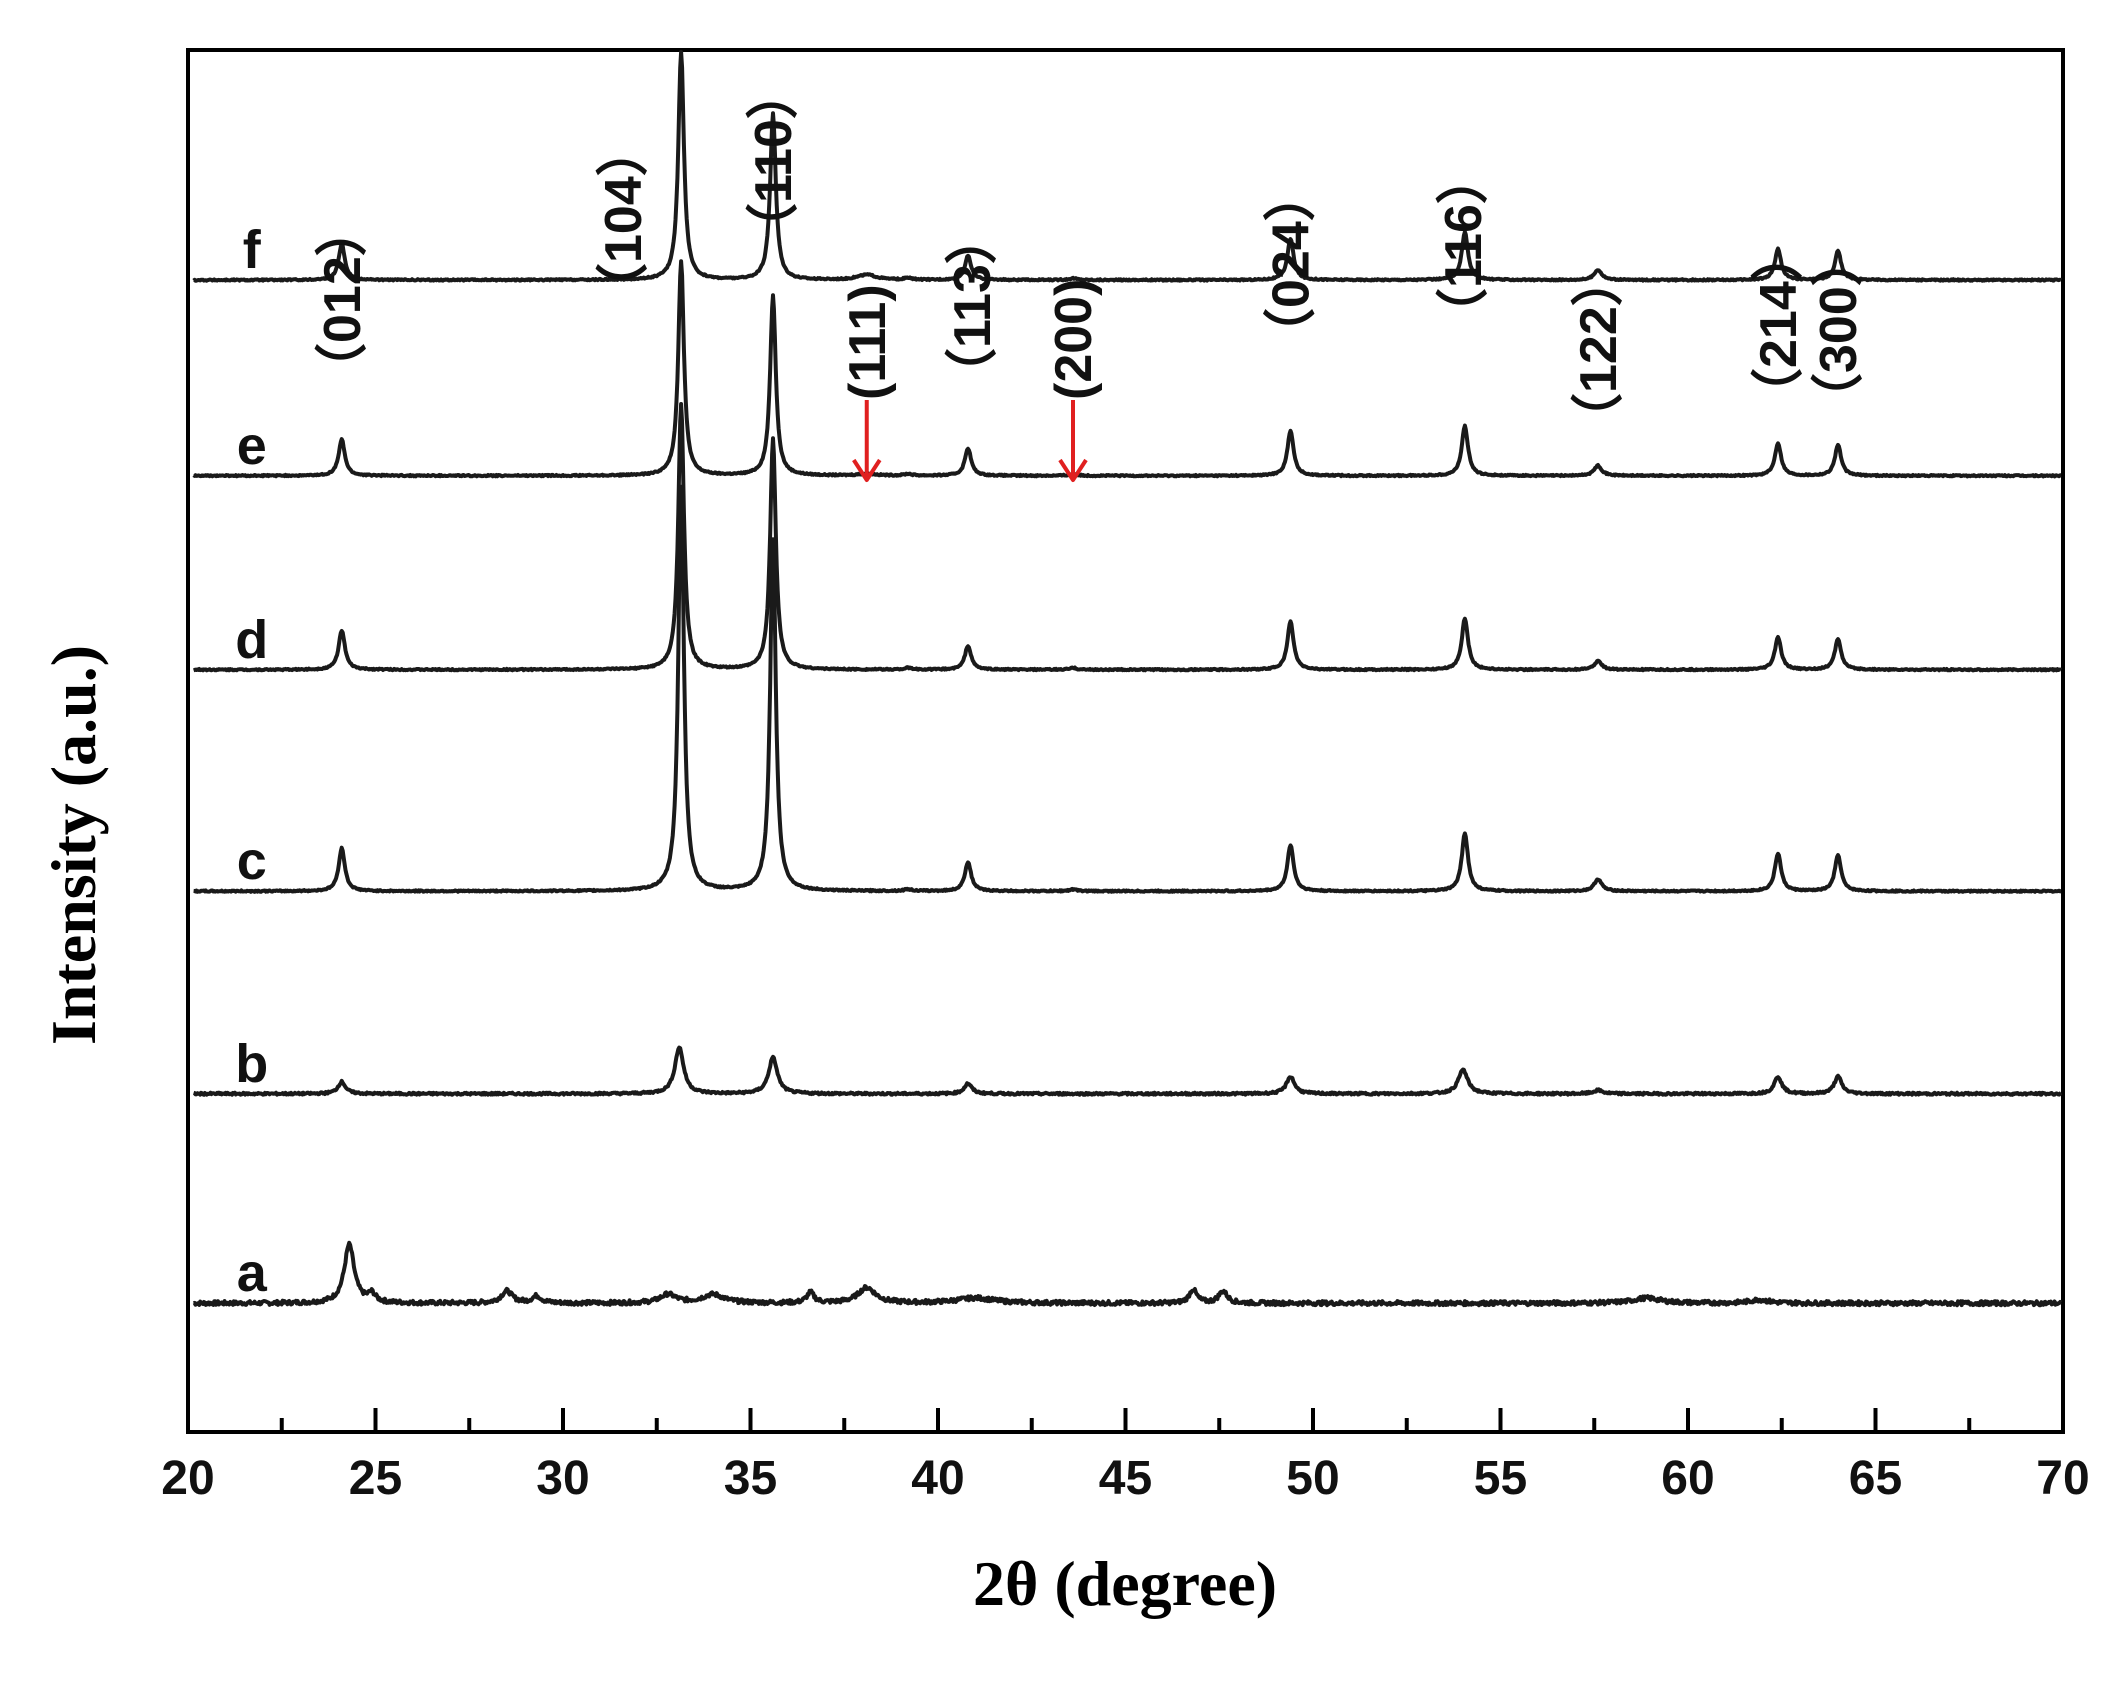 The width and height of the screenshot is (2125, 1683). Describe the element at coordinates (750, 1478) in the screenshot. I see `x-tick-label: 35` at that location.